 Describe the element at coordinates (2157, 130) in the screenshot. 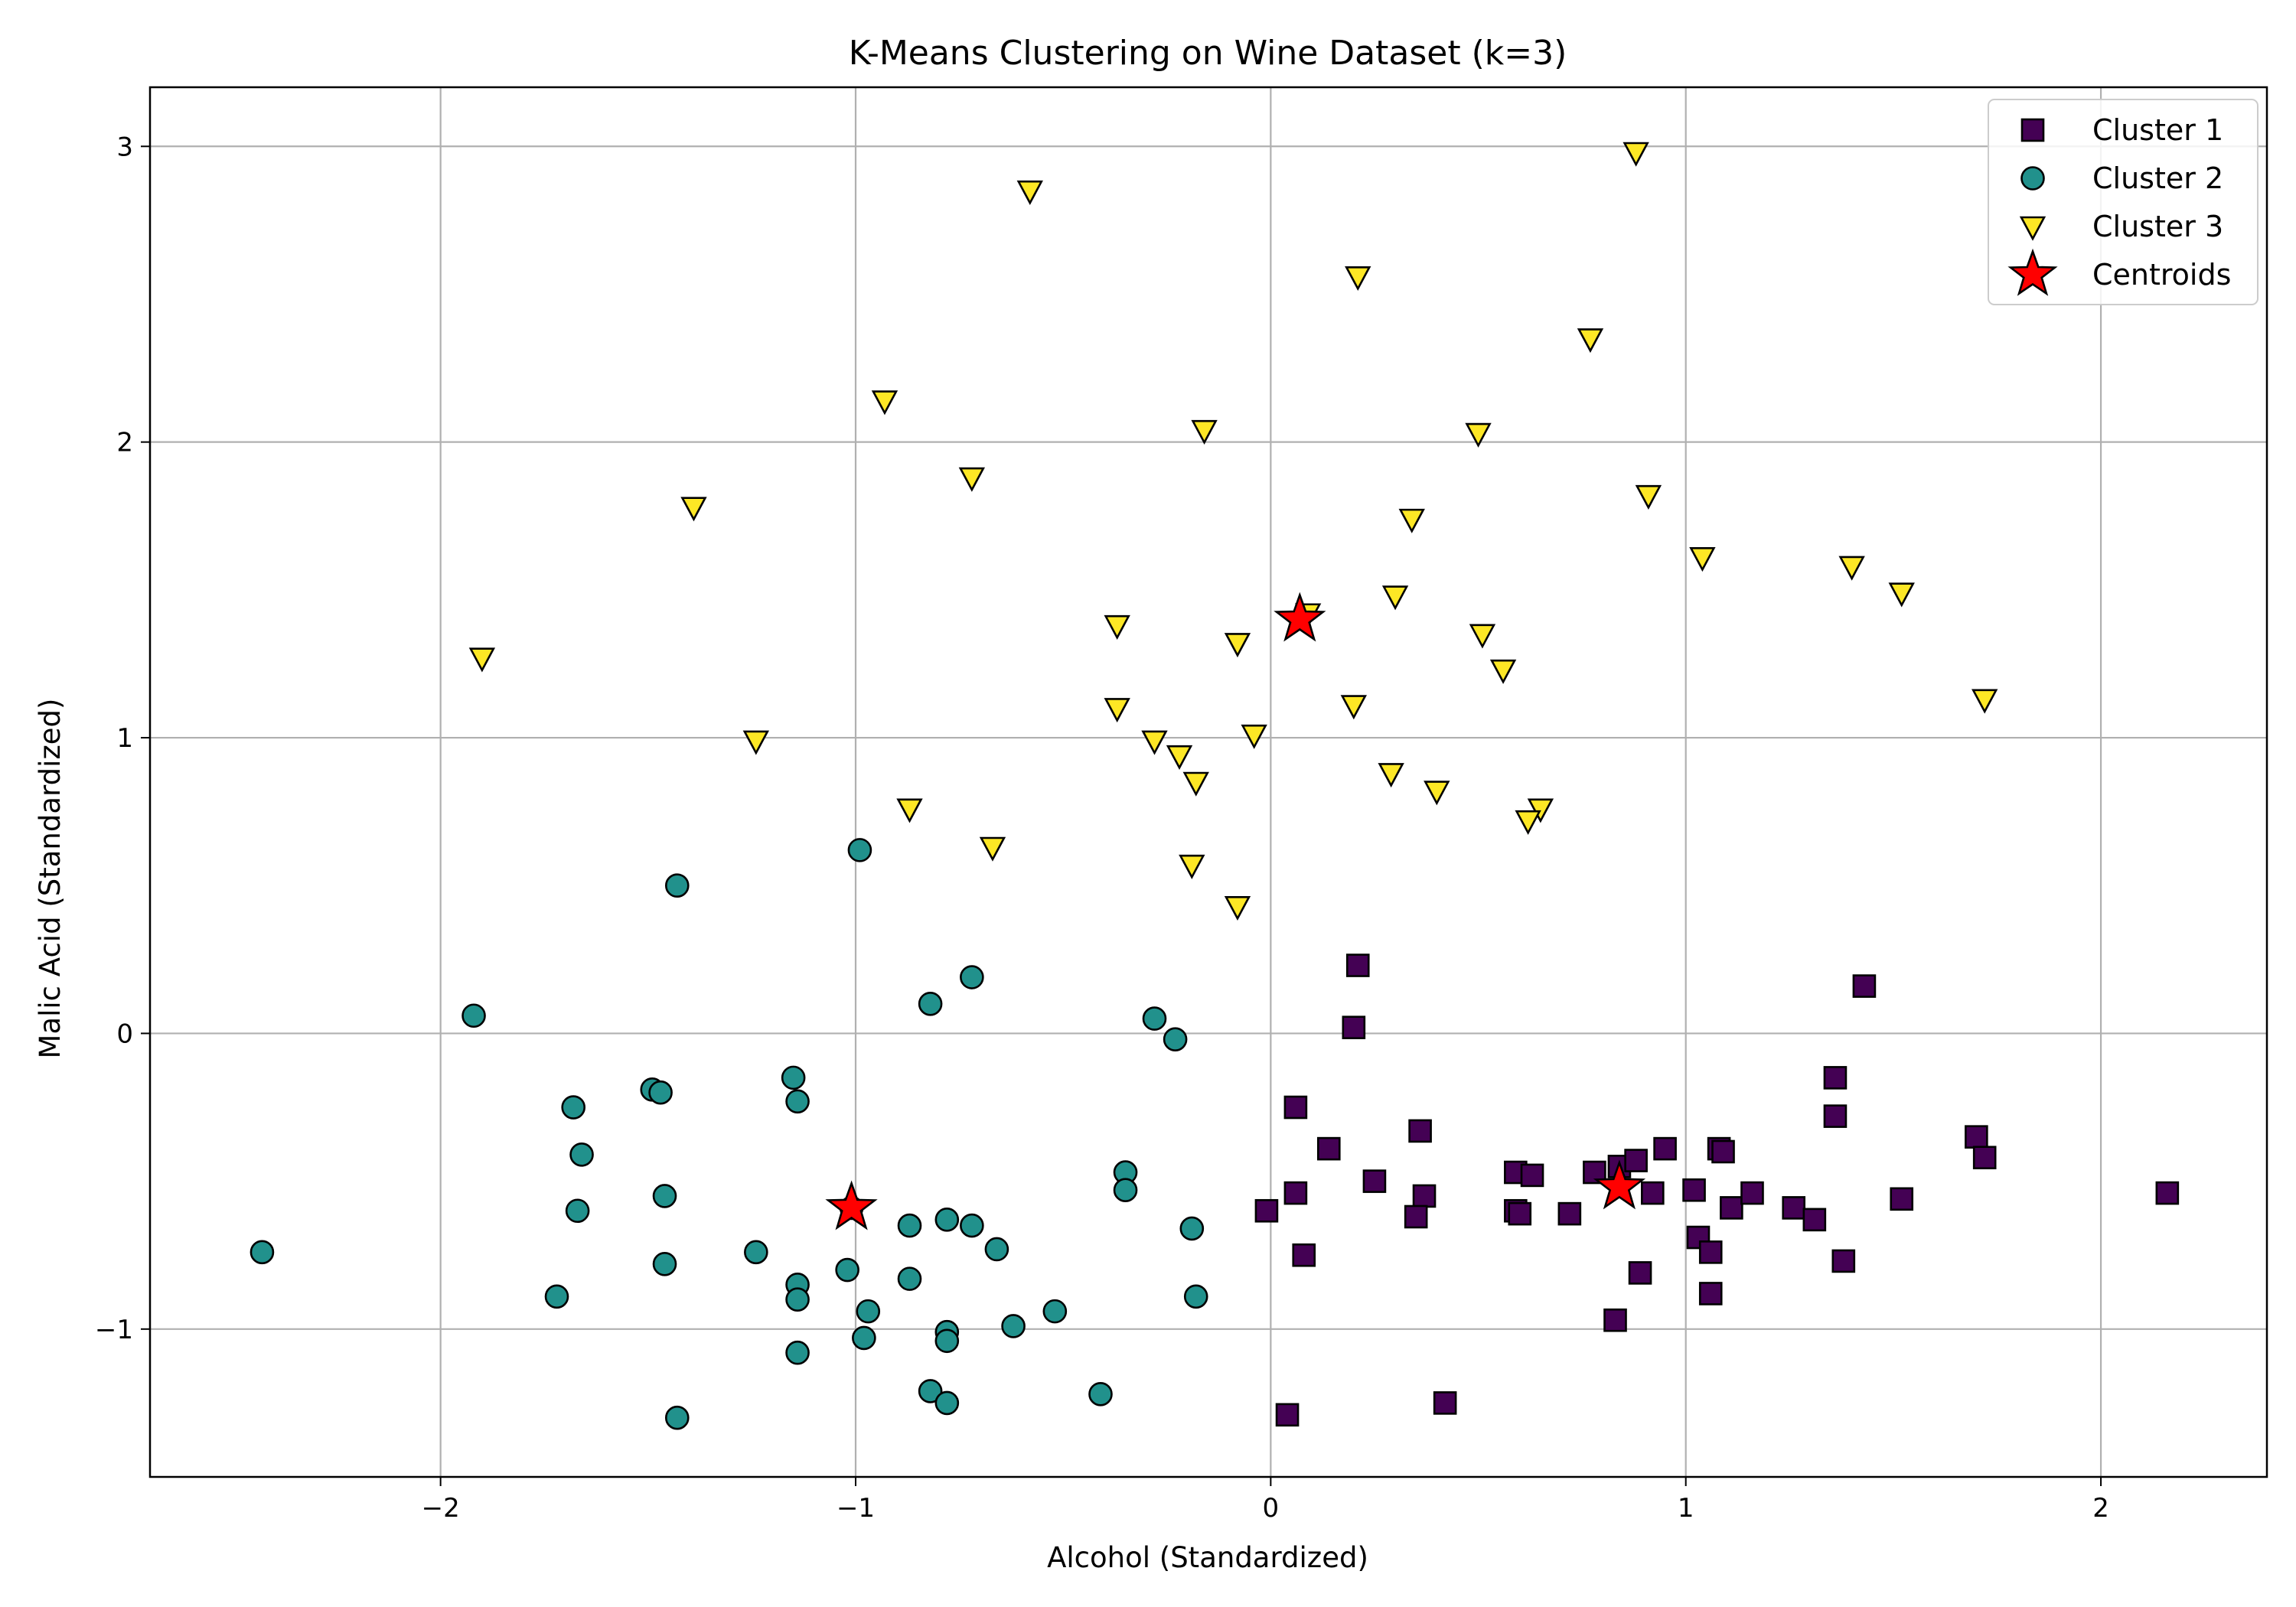

I see `legend-label-cluster-1: Cluster 1` at that location.